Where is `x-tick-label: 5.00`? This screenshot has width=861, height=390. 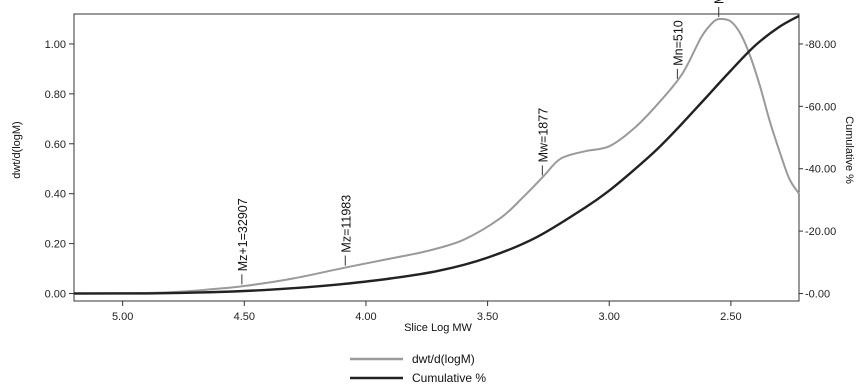 x-tick-label: 5.00 is located at coordinates (122, 317).